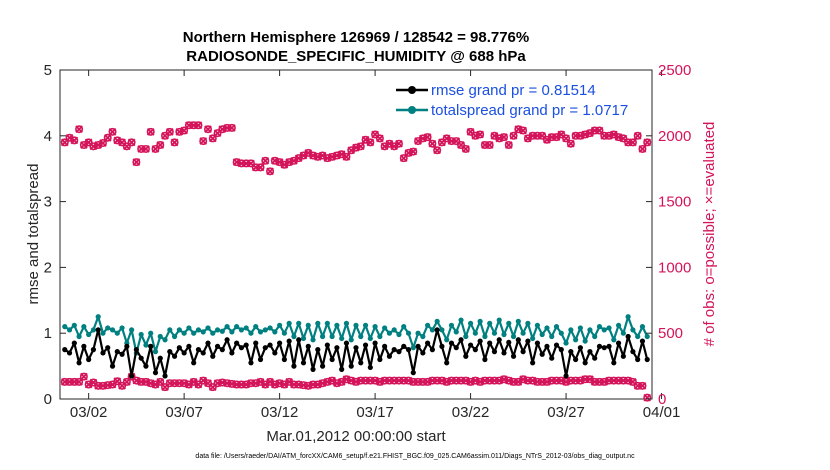  I want to click on x-tick-label: 03/07, so click(184, 412).